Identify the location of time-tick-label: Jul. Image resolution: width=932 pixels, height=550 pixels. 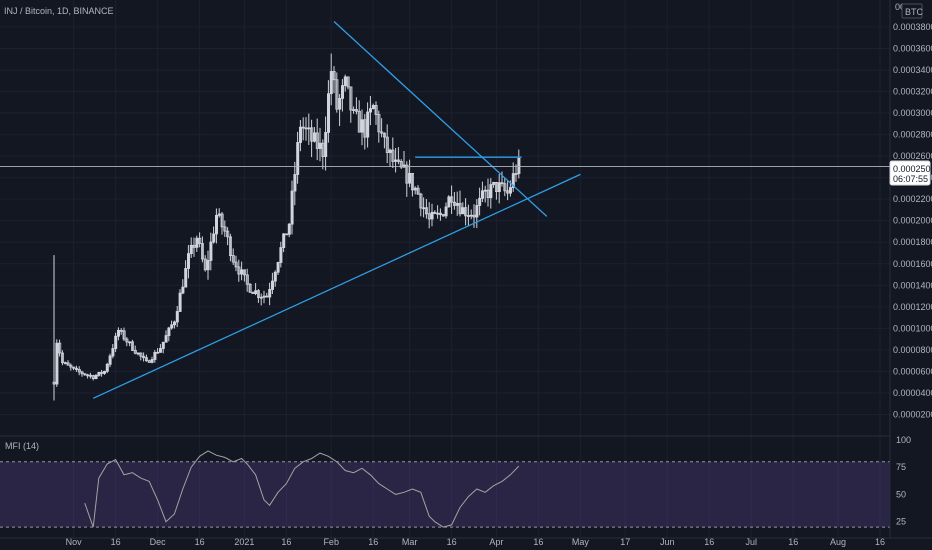
(751, 542).